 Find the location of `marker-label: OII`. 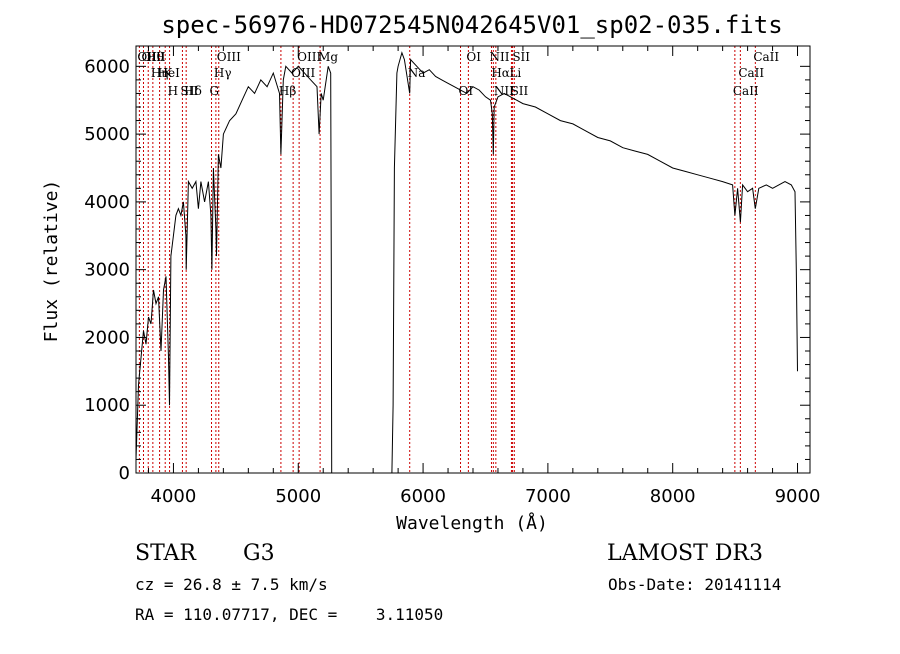

marker-label: OII is located at coordinates (147, 57).